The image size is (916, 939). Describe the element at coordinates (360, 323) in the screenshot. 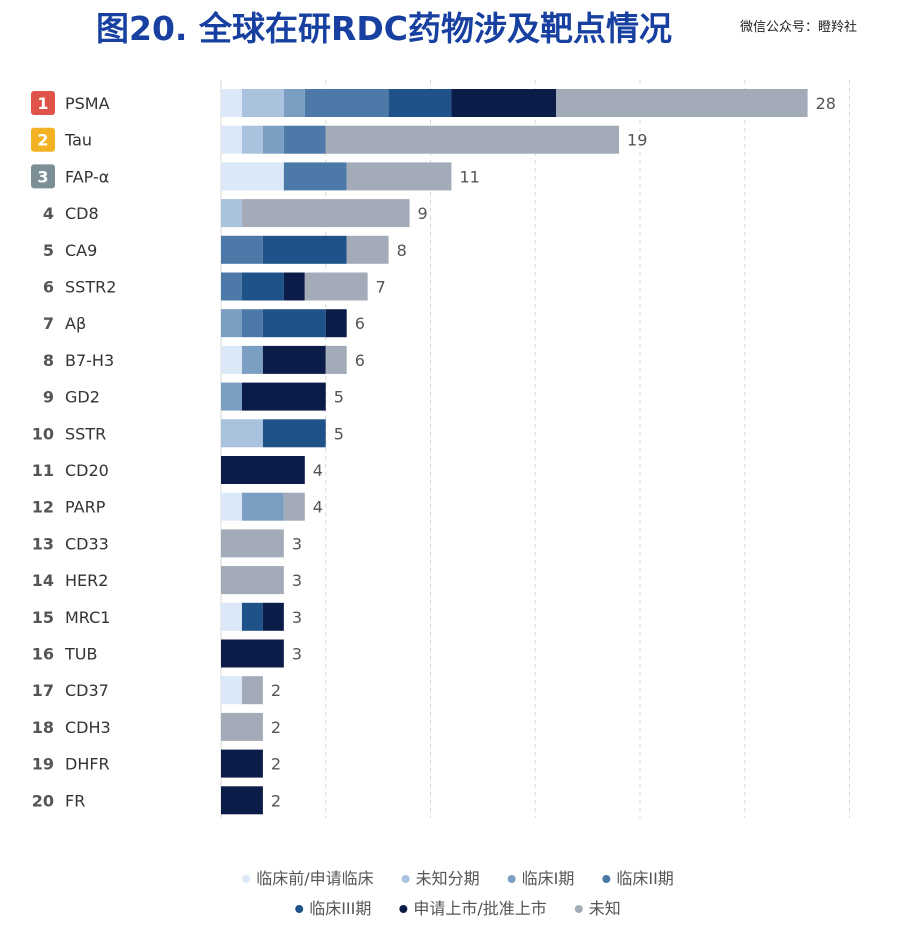

I see `value-label: 6` at that location.